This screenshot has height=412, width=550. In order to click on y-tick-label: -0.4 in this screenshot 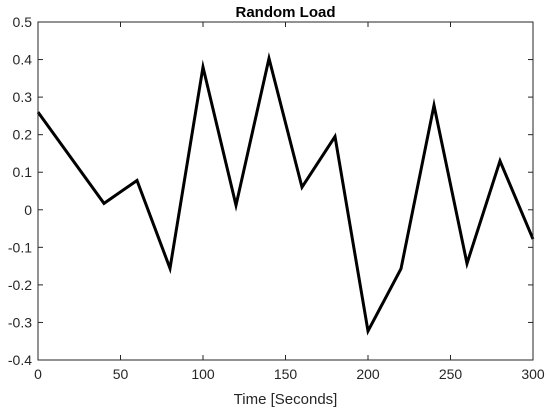, I will do `click(20, 360)`.